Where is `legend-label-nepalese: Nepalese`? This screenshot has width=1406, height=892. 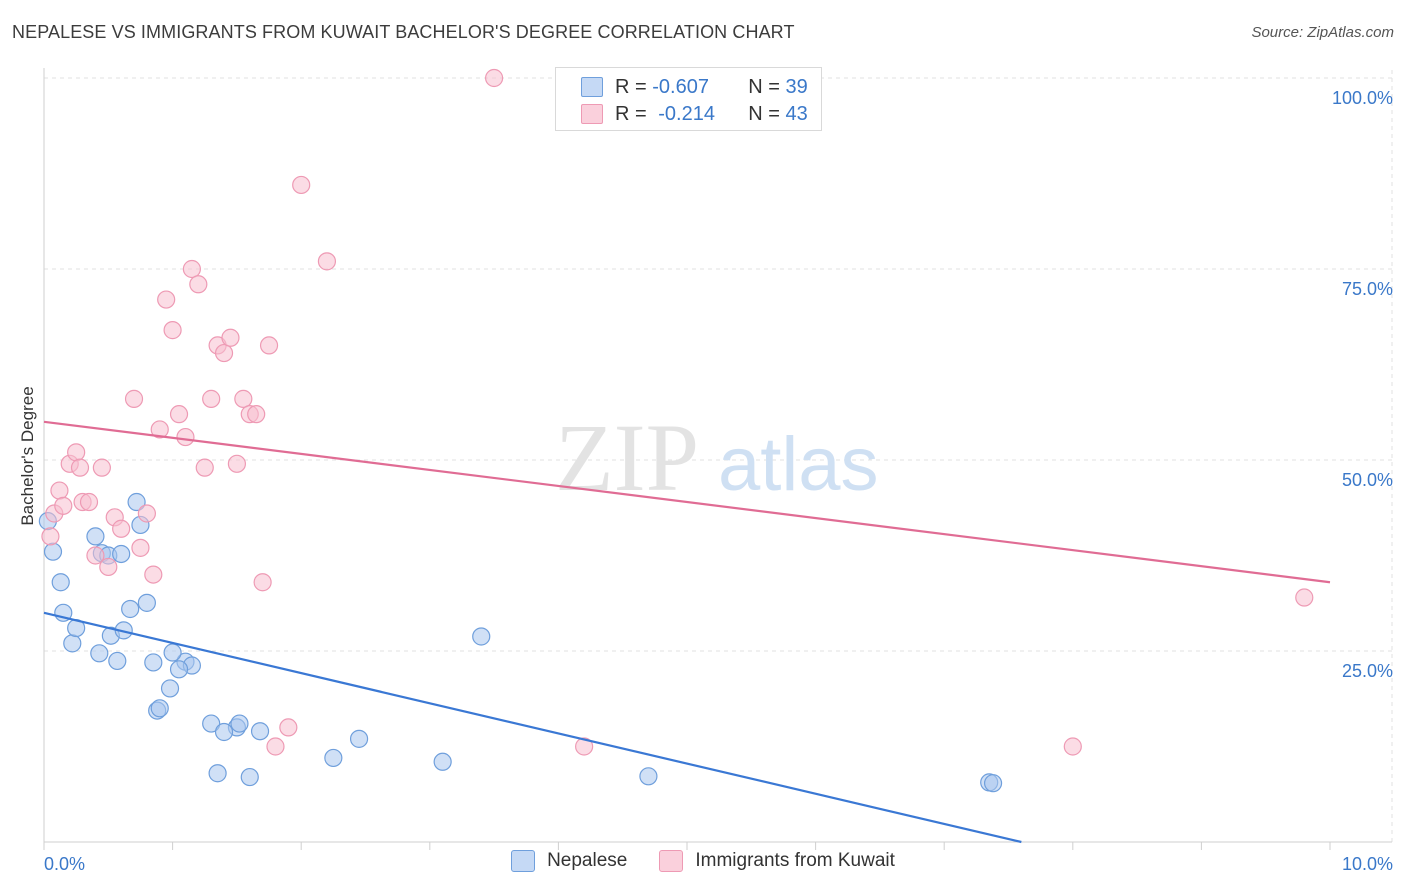
legend-label-nepalese: Nepalese is located at coordinates (587, 860).